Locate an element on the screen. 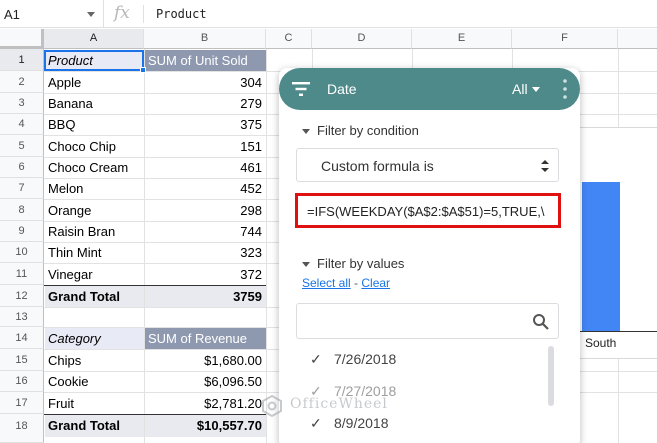 This screenshot has width=657, height=443. filter-status: All is located at coordinates (520, 89).